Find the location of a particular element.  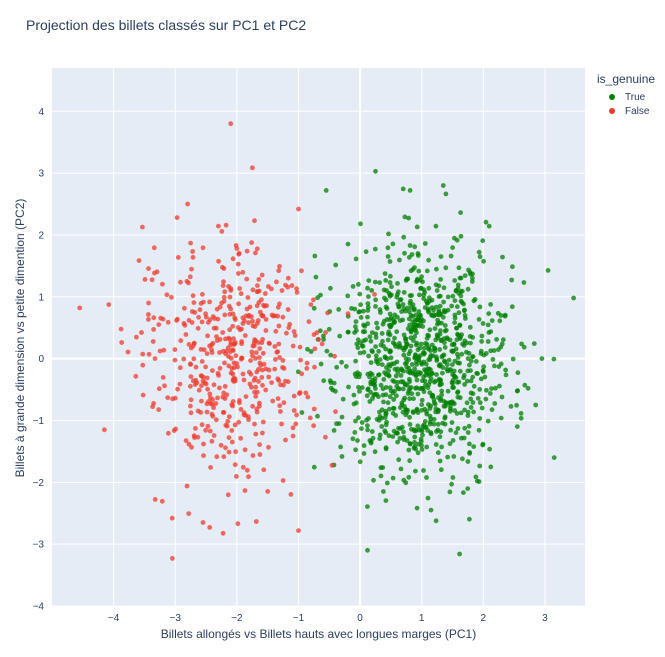

legend: is_genuine True False is located at coordinates (626, 95).